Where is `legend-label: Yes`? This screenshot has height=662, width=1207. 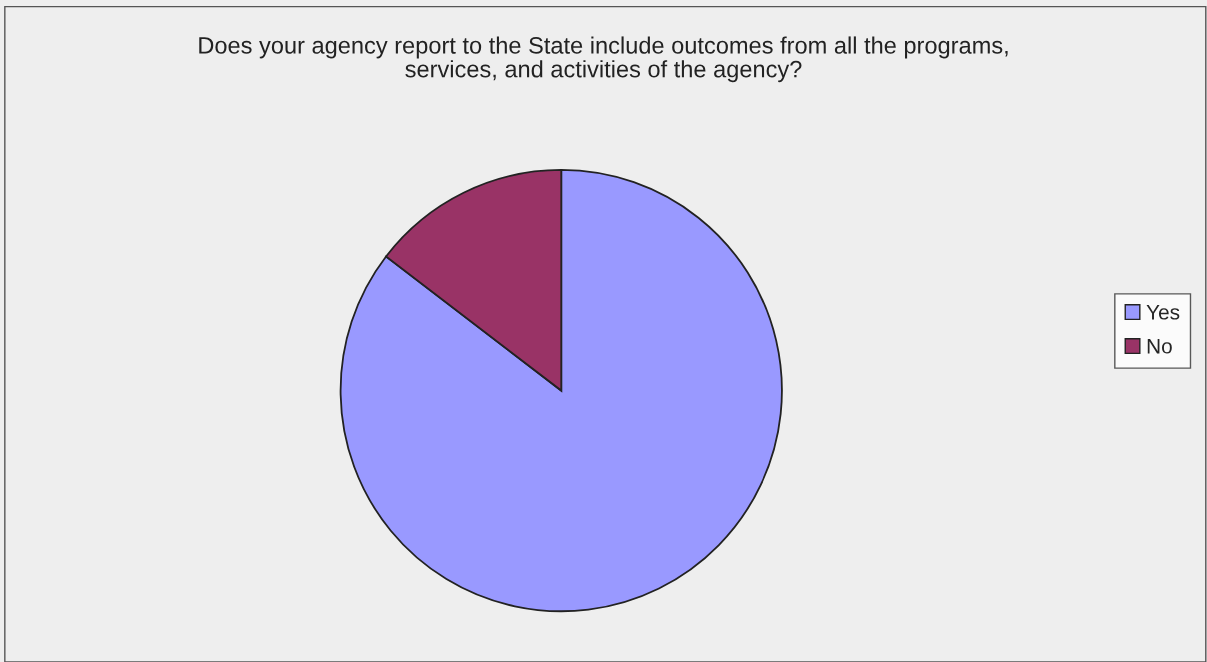 legend-label: Yes is located at coordinates (1163, 312).